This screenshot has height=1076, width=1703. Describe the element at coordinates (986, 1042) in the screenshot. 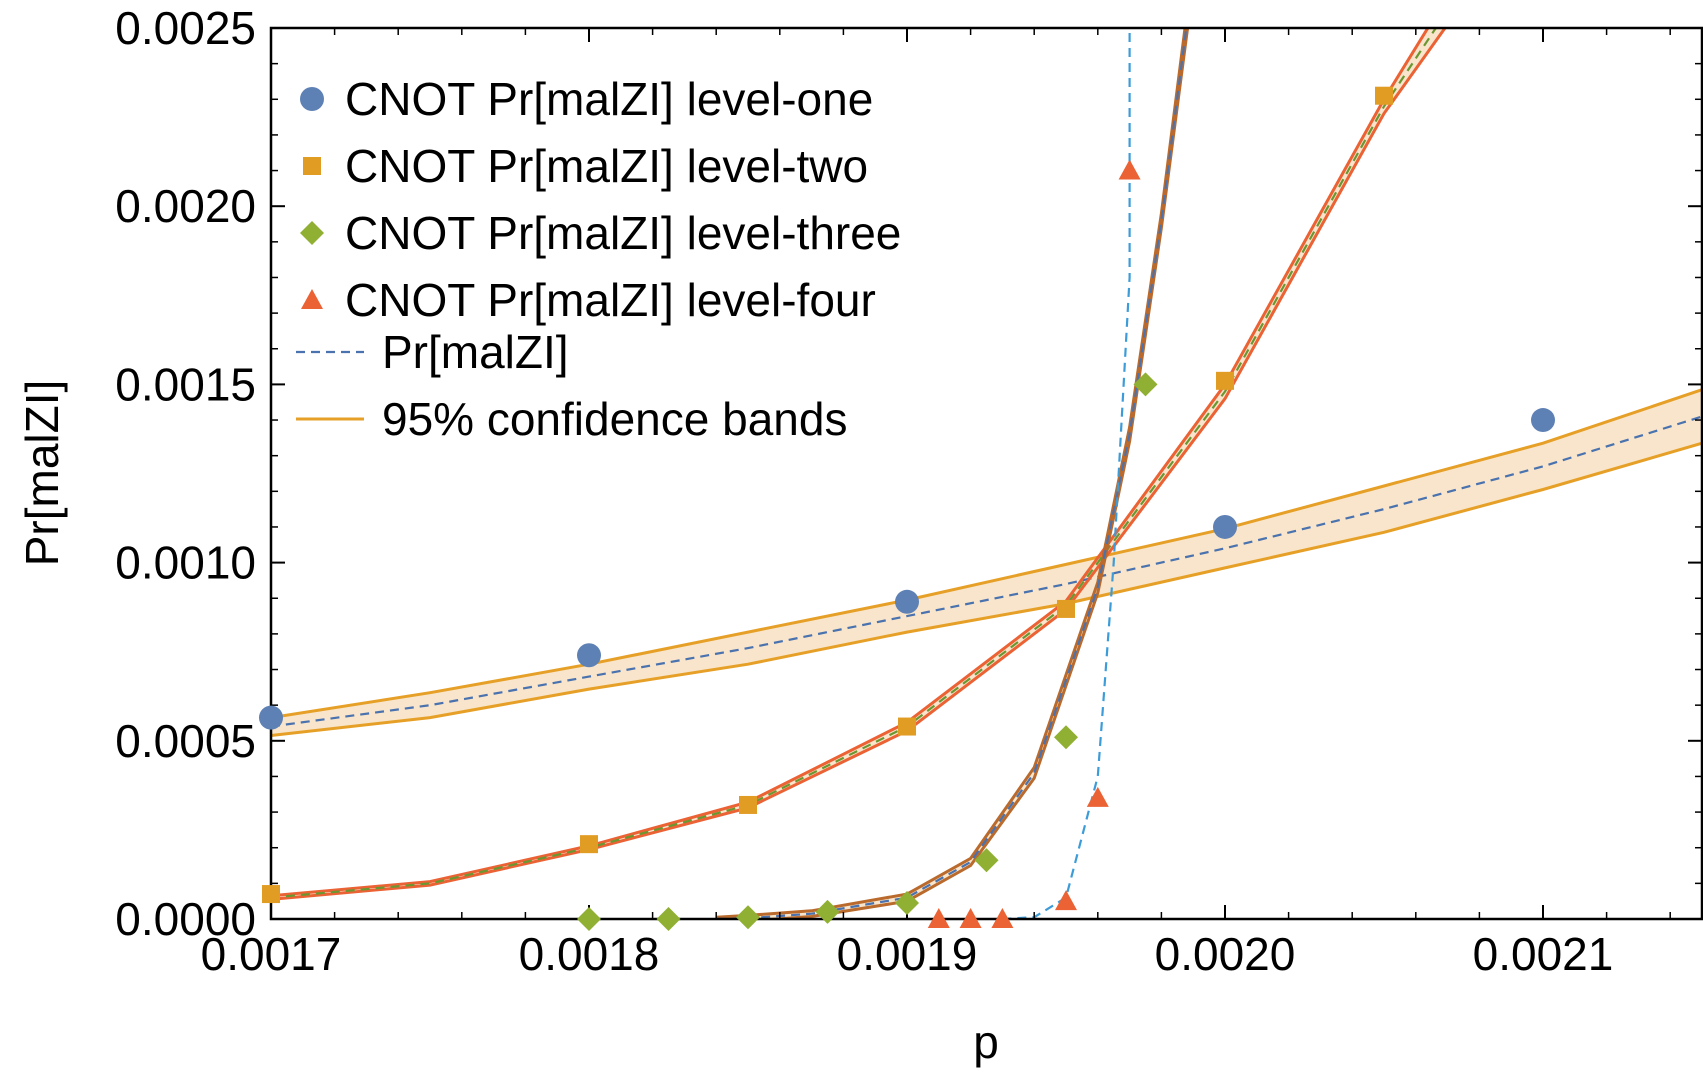

I see `x-axis-label: p` at that location.